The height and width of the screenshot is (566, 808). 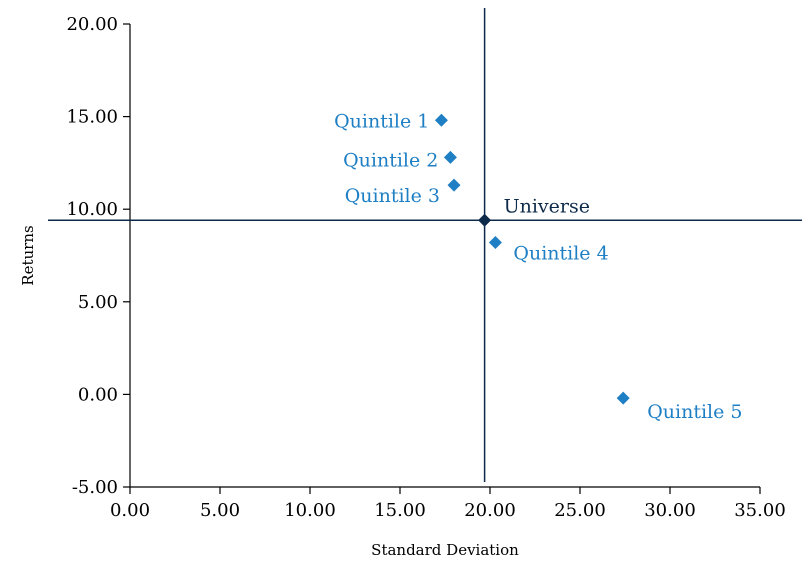 I want to click on x-tick-label: 25.00, so click(x=580, y=510).